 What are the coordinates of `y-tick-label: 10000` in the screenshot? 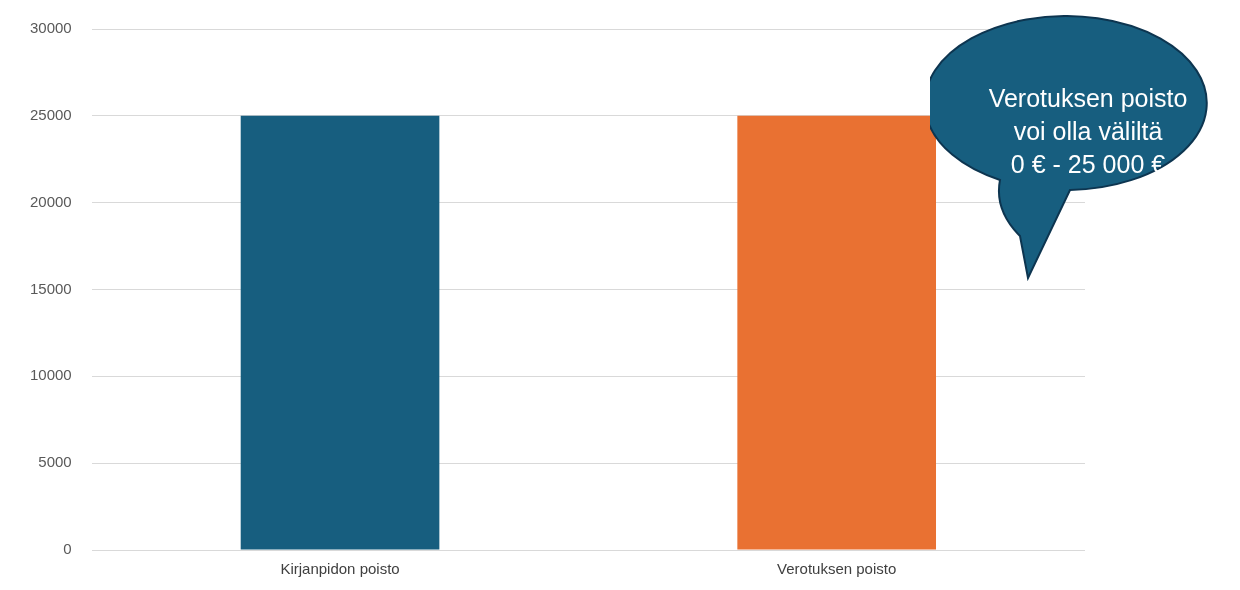 It's located at (50, 375).